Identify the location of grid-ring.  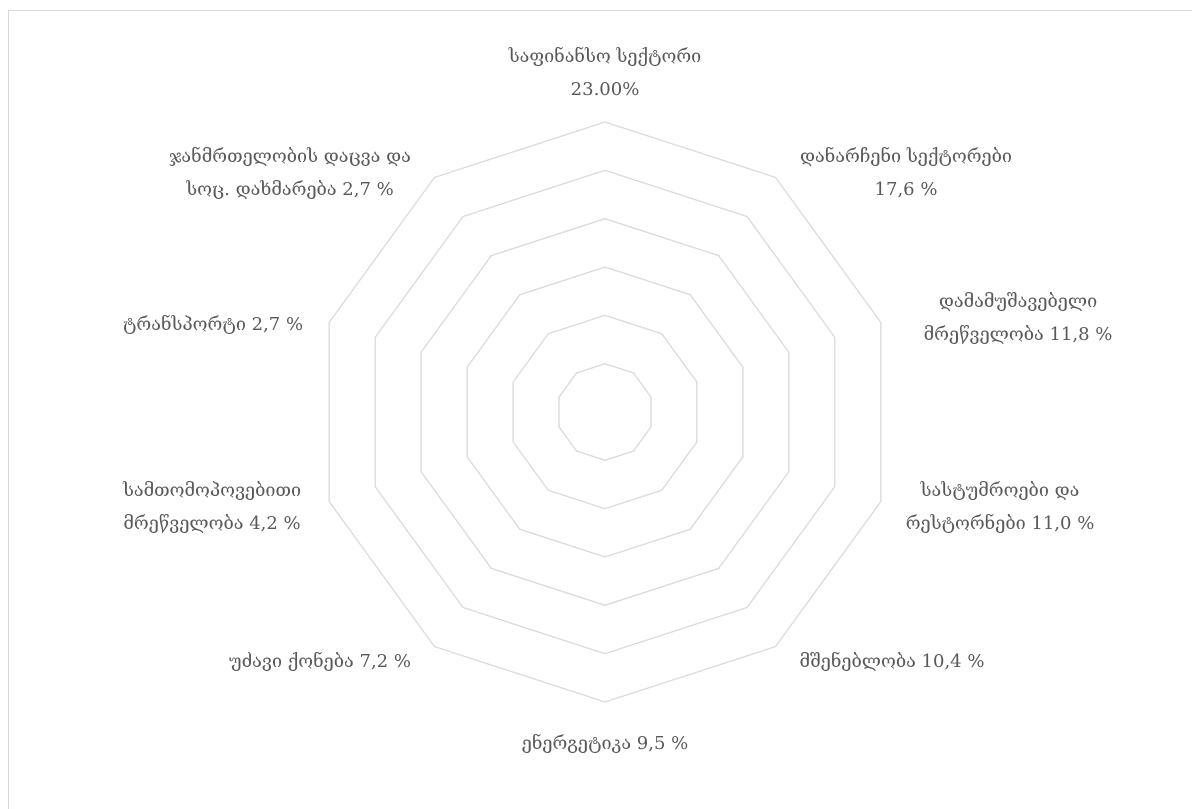
(605, 412).